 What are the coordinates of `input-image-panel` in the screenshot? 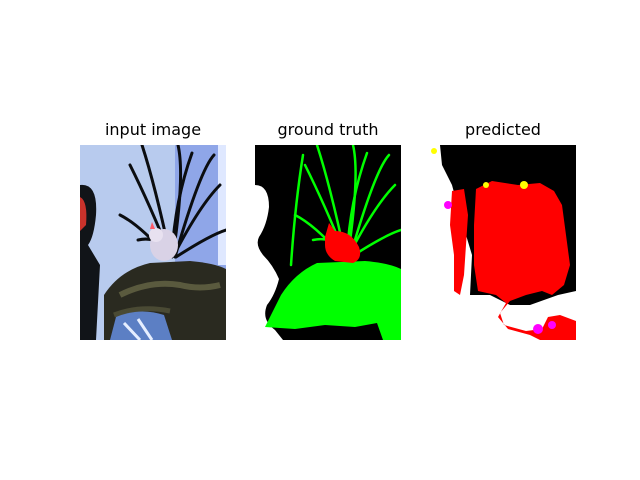 It's located at (153, 242).